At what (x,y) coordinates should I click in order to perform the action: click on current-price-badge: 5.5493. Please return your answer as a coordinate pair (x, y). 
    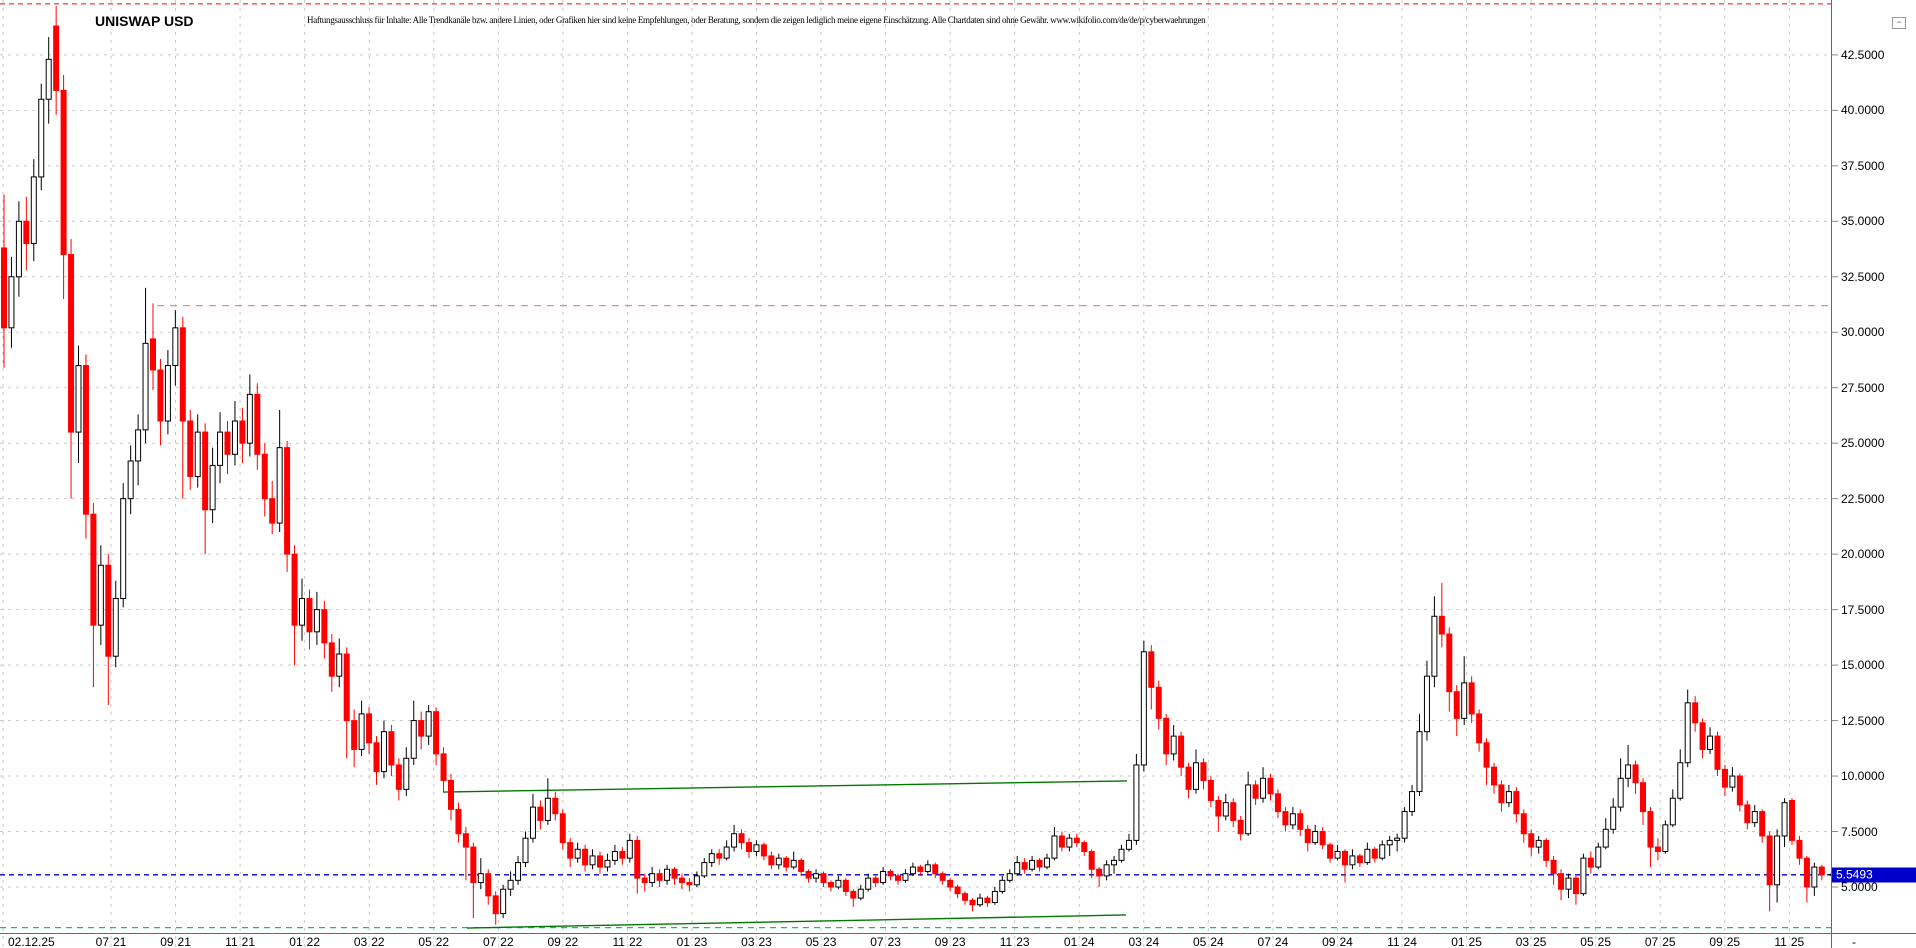
    Looking at the image, I should click on (1874, 875).